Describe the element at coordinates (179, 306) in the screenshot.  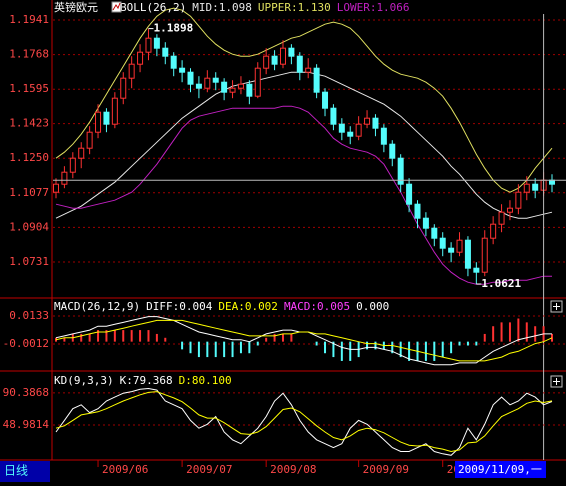
I see `legend-entry: DIFF:0.004` at that location.